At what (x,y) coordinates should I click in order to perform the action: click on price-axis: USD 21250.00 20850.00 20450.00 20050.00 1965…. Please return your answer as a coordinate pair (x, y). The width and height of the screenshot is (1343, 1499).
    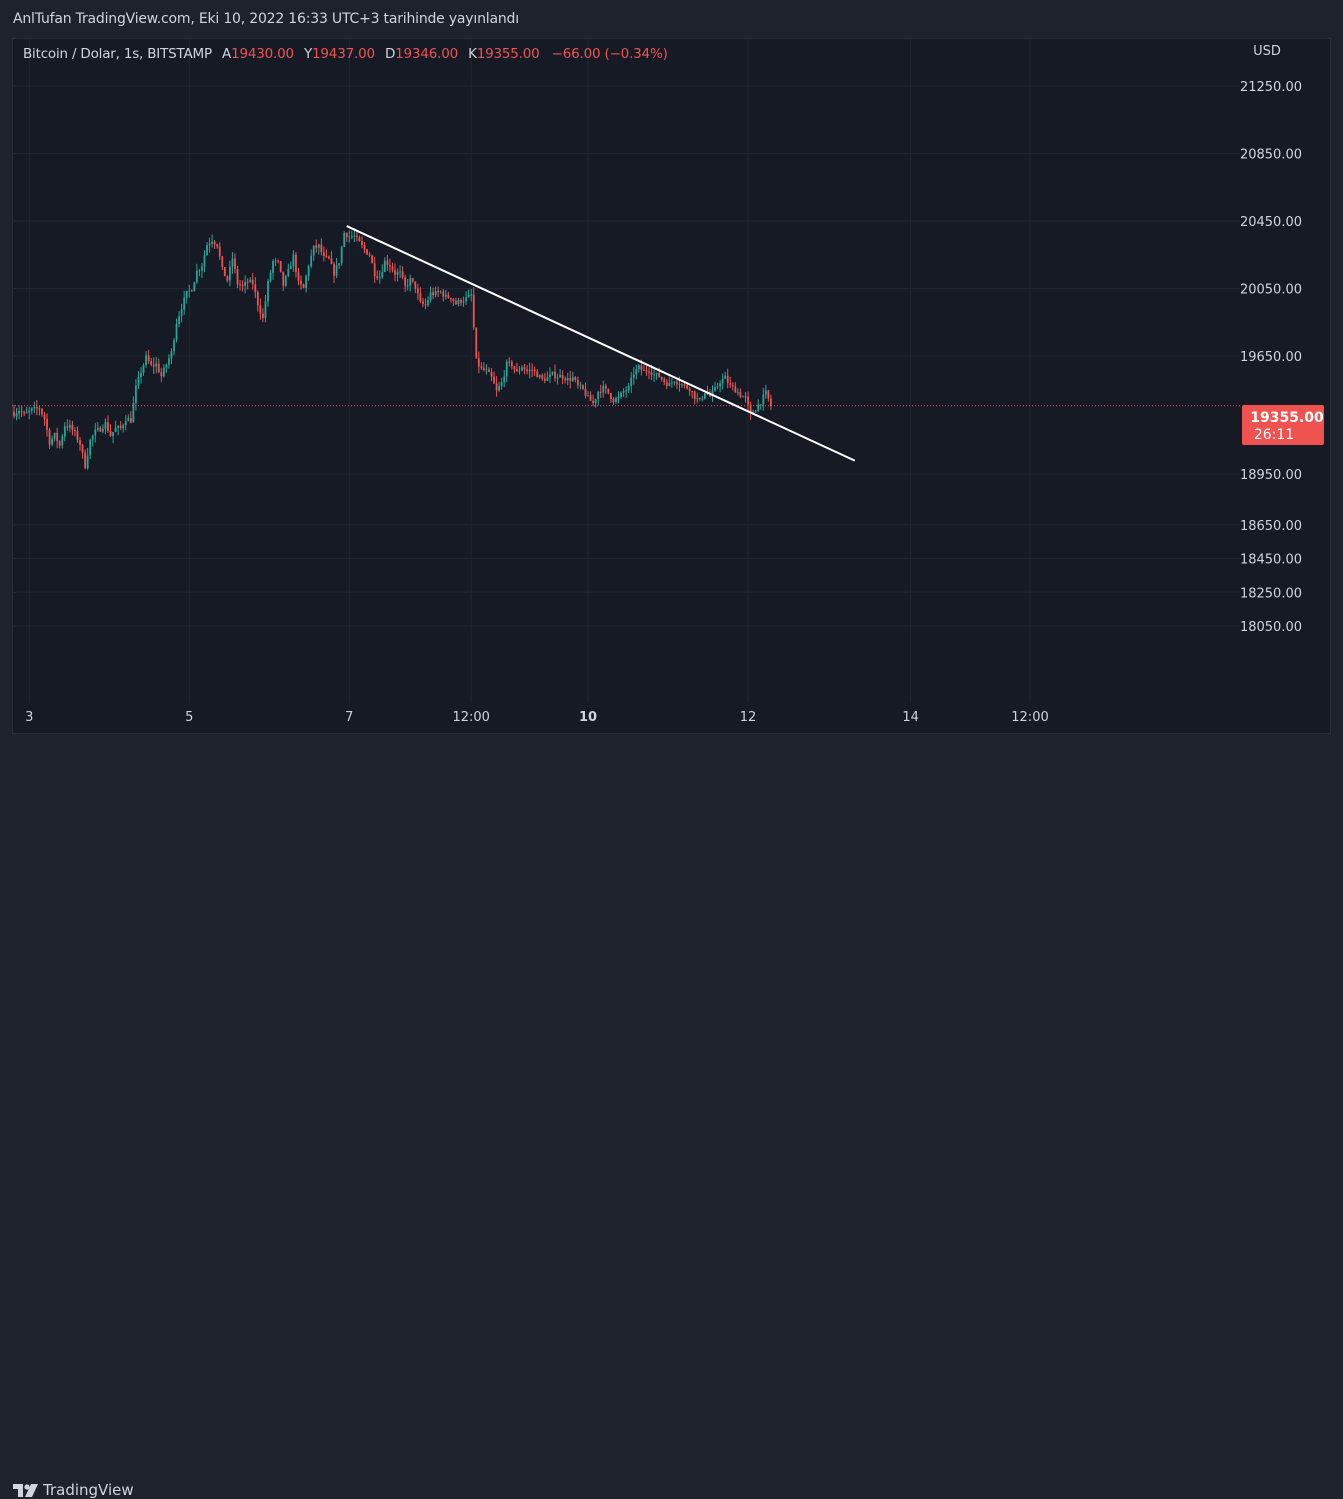
    Looking at the image, I should click on (1271, 339).